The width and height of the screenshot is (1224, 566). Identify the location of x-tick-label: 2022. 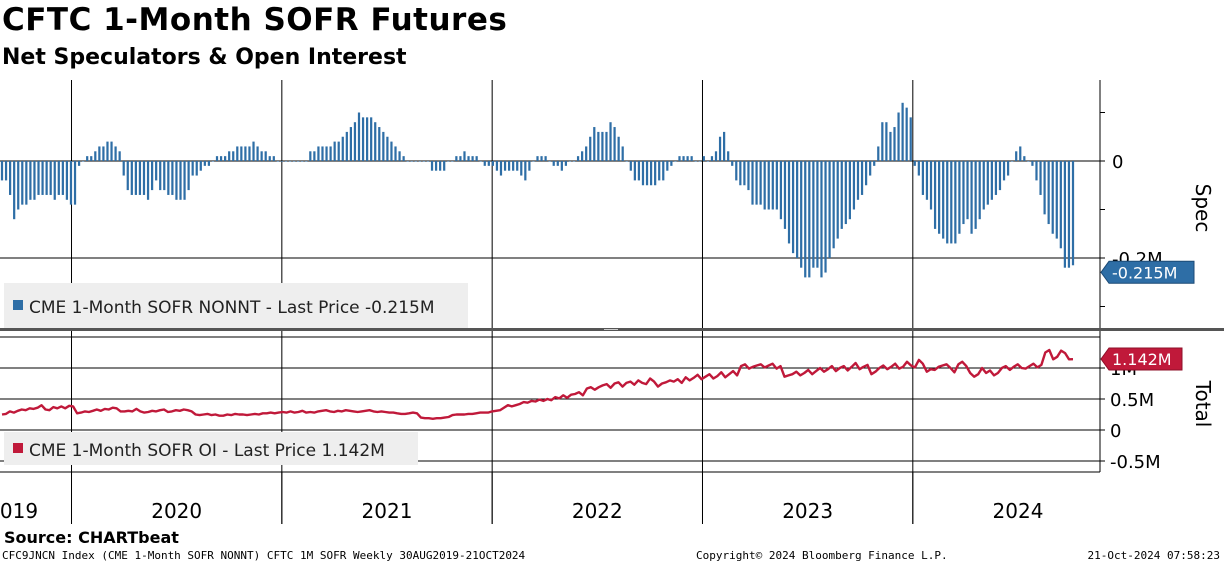
(597, 511).